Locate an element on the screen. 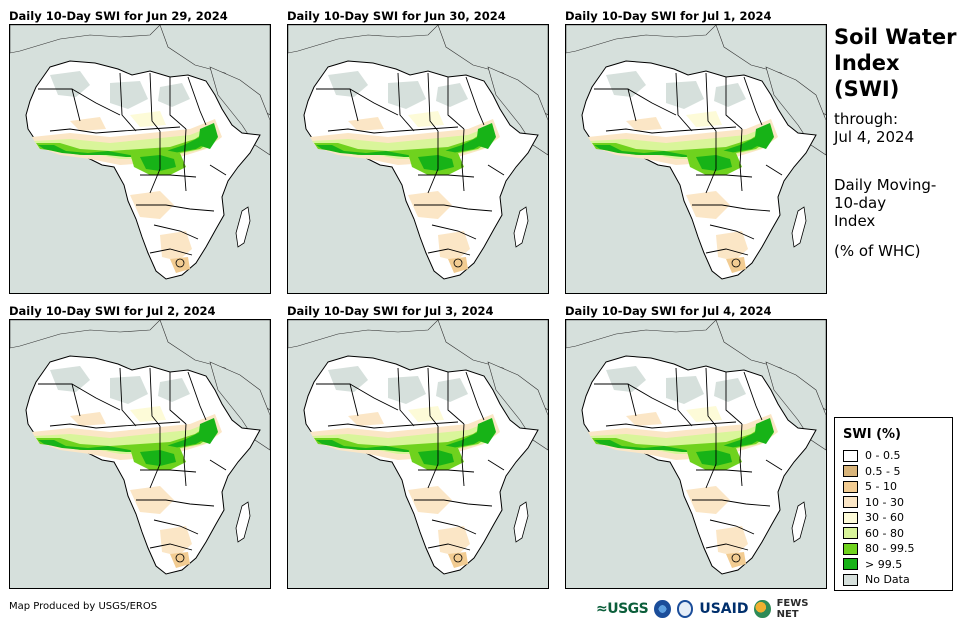 The height and width of the screenshot is (624, 970). doi-seal-icon is located at coordinates (685, 609).